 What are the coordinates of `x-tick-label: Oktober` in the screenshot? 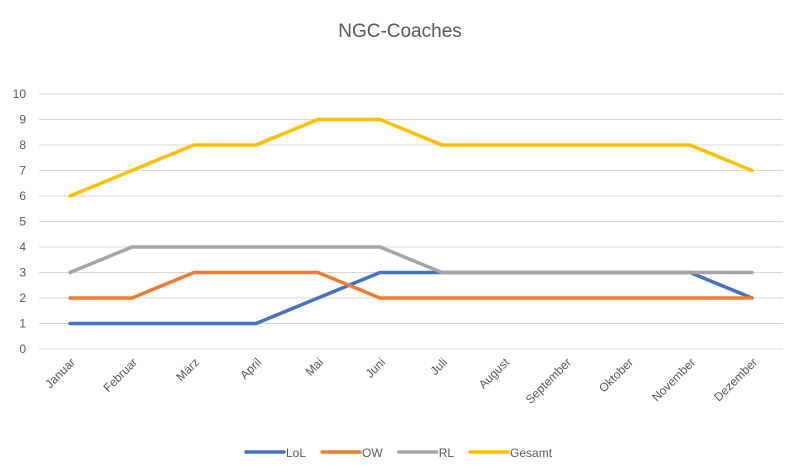 It's located at (616, 375).